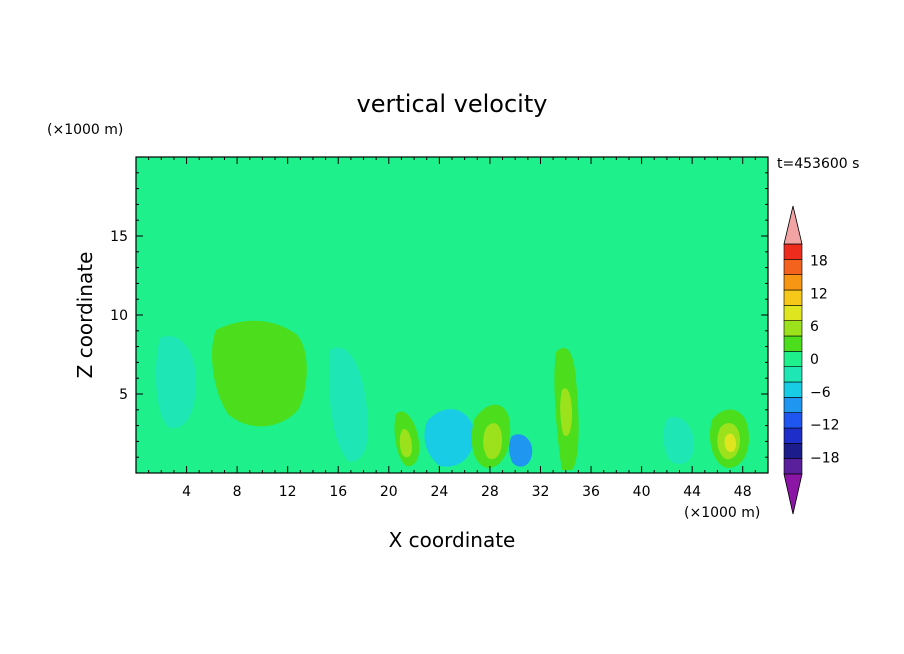  Describe the element at coordinates (793, 494) in the screenshot. I see `colorbar-under-triangle` at that location.